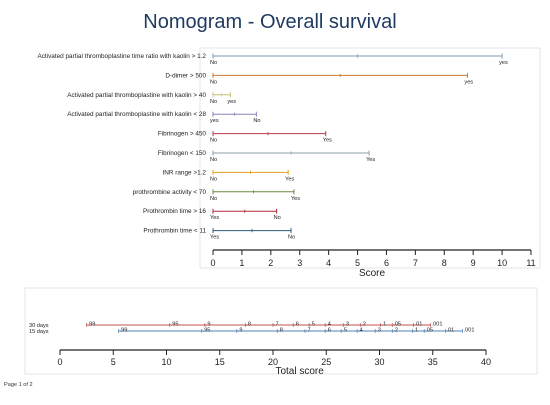 The width and height of the screenshot is (550, 405). Describe the element at coordinates (184, 172) in the screenshot. I see `variable-label: INR range >1.2` at that location.